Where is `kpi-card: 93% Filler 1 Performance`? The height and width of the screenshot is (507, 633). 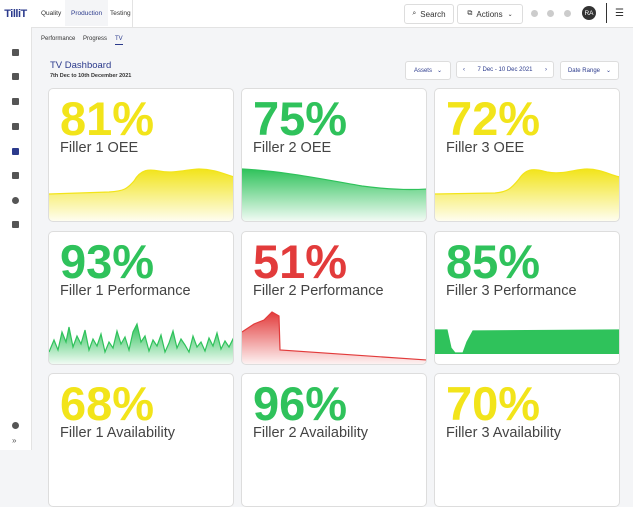
kpi-card: 93% Filler 1 Performance is located at coordinates (141, 298).